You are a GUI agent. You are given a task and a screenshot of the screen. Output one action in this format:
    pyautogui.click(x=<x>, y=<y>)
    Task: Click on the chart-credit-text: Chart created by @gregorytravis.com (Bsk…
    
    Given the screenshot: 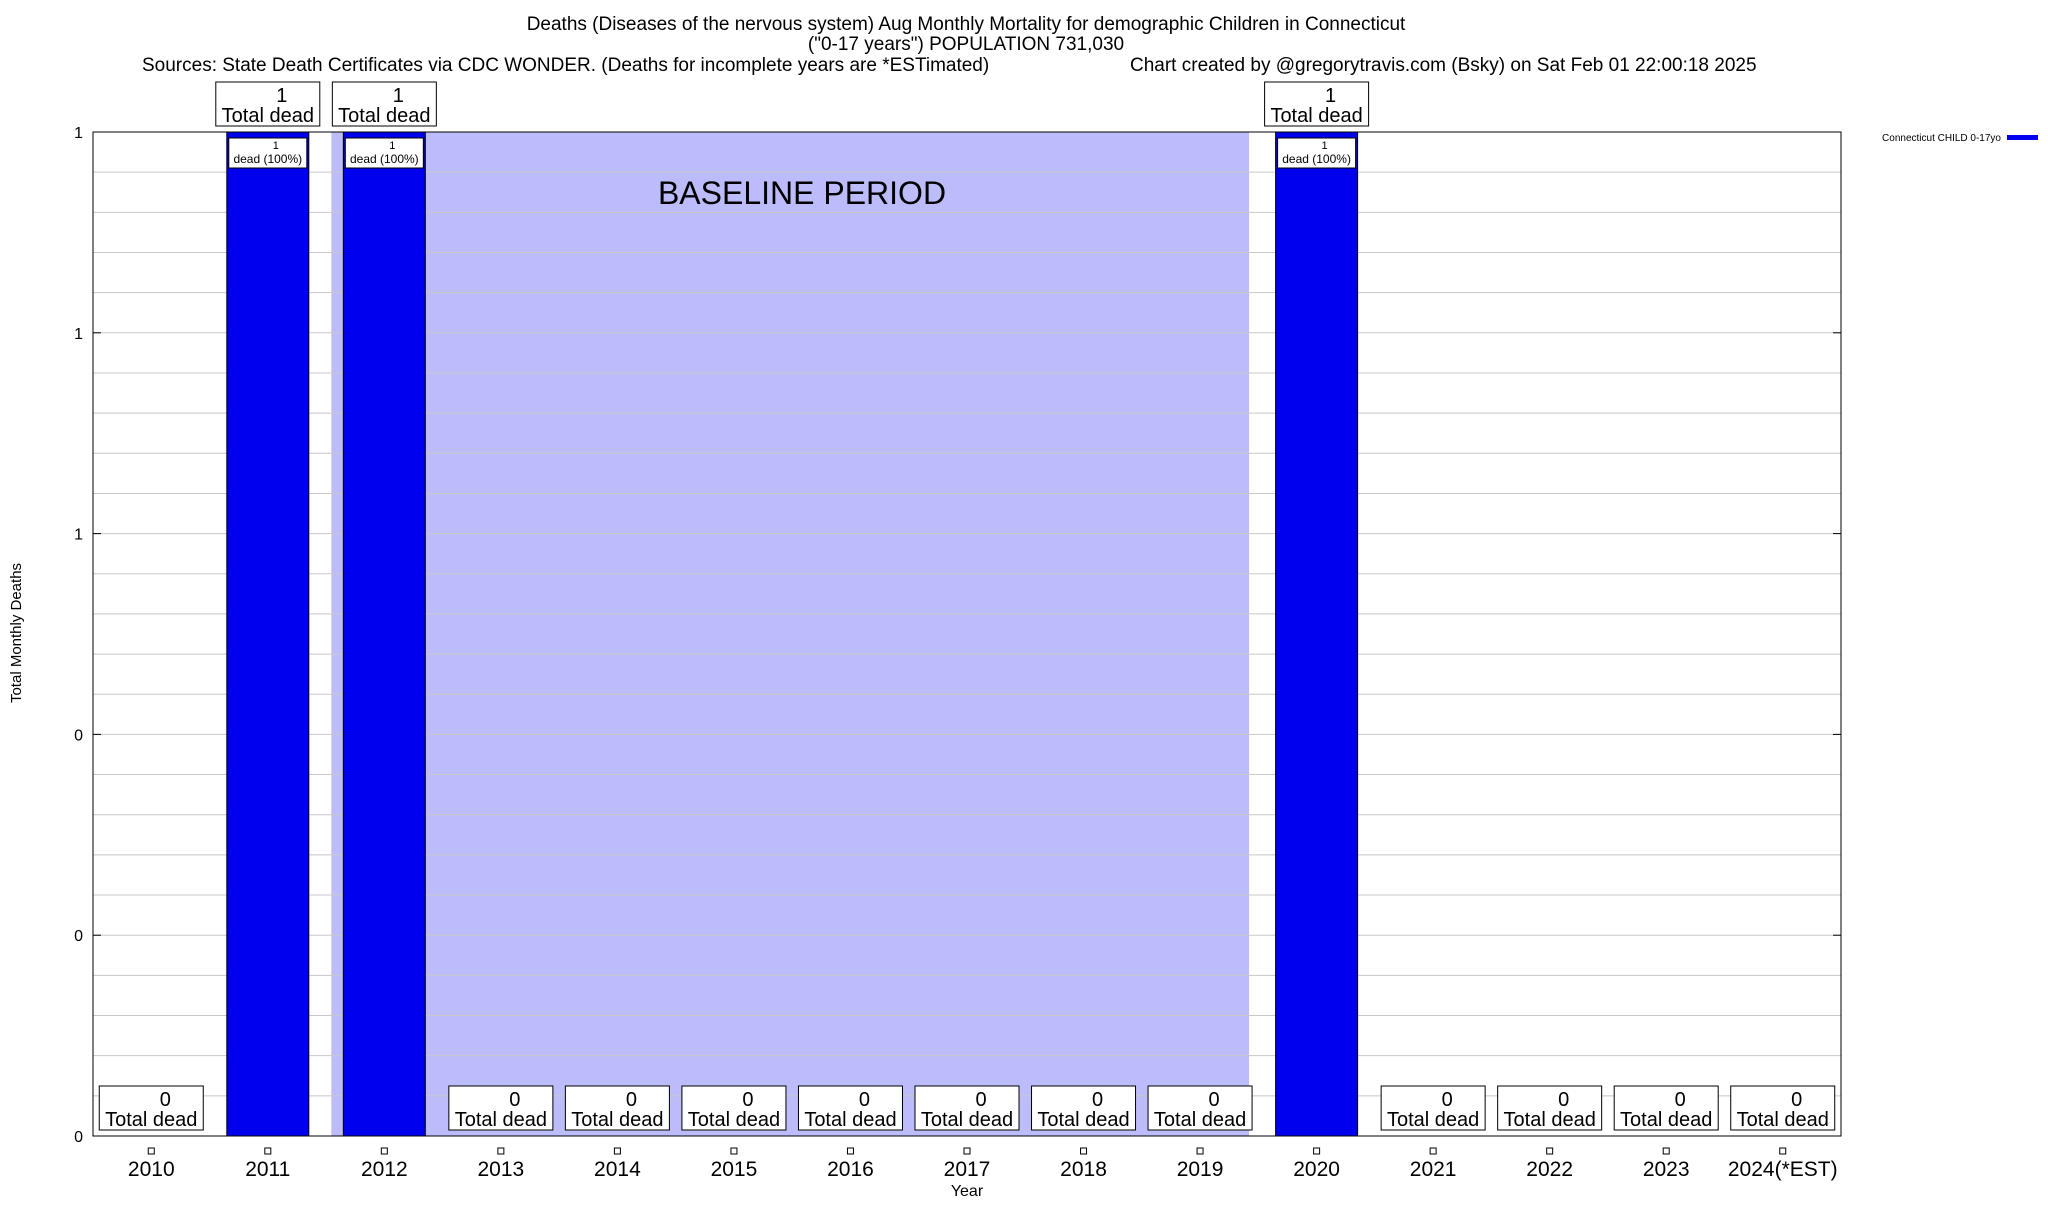 What is the action you would take?
    pyautogui.click(x=1443, y=65)
    